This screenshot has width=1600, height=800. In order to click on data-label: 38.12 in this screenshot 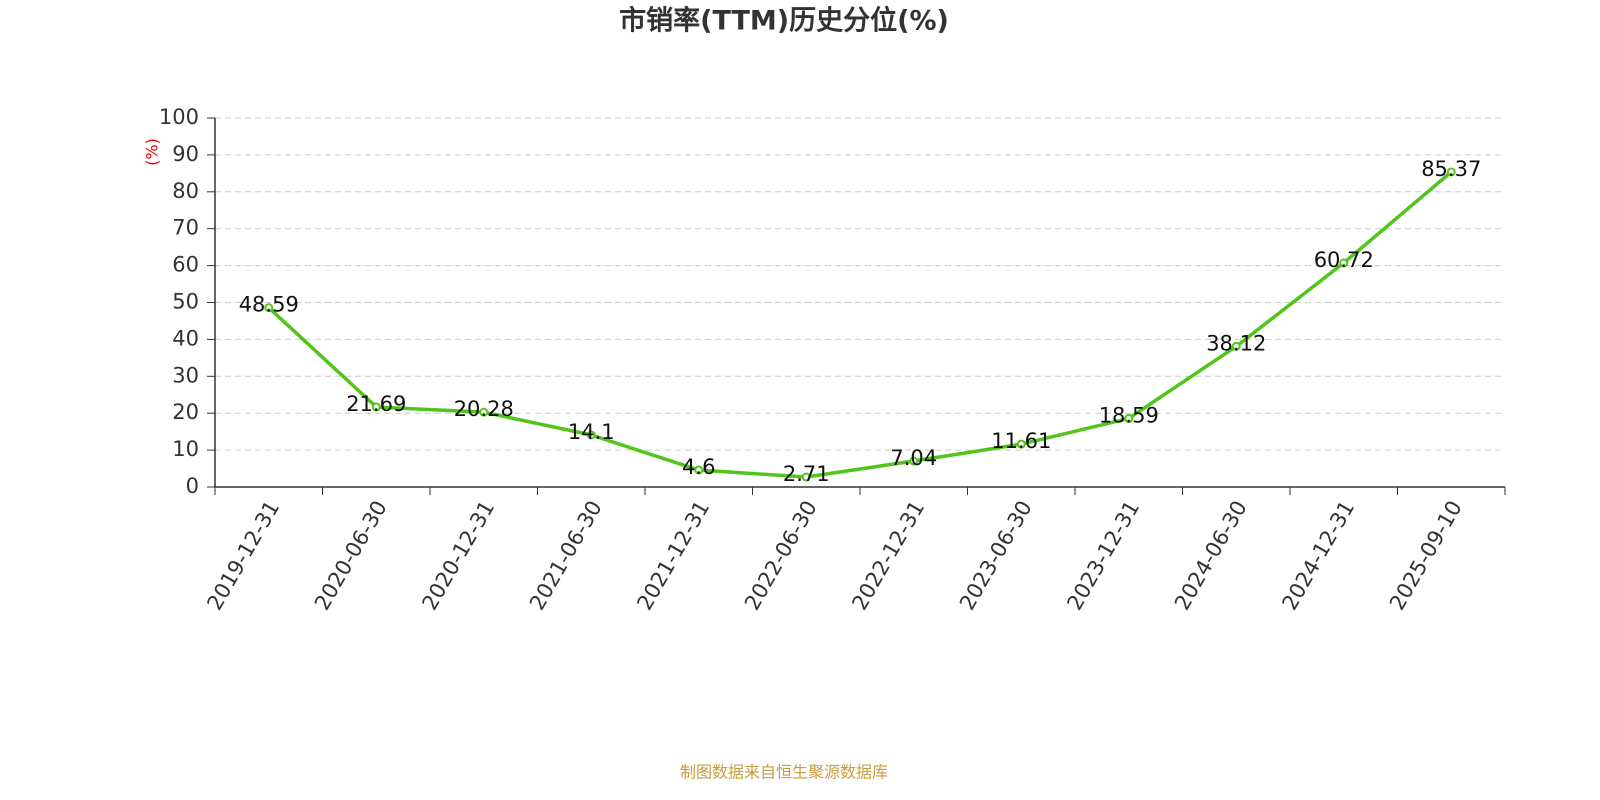, I will do `click(1236, 343)`.